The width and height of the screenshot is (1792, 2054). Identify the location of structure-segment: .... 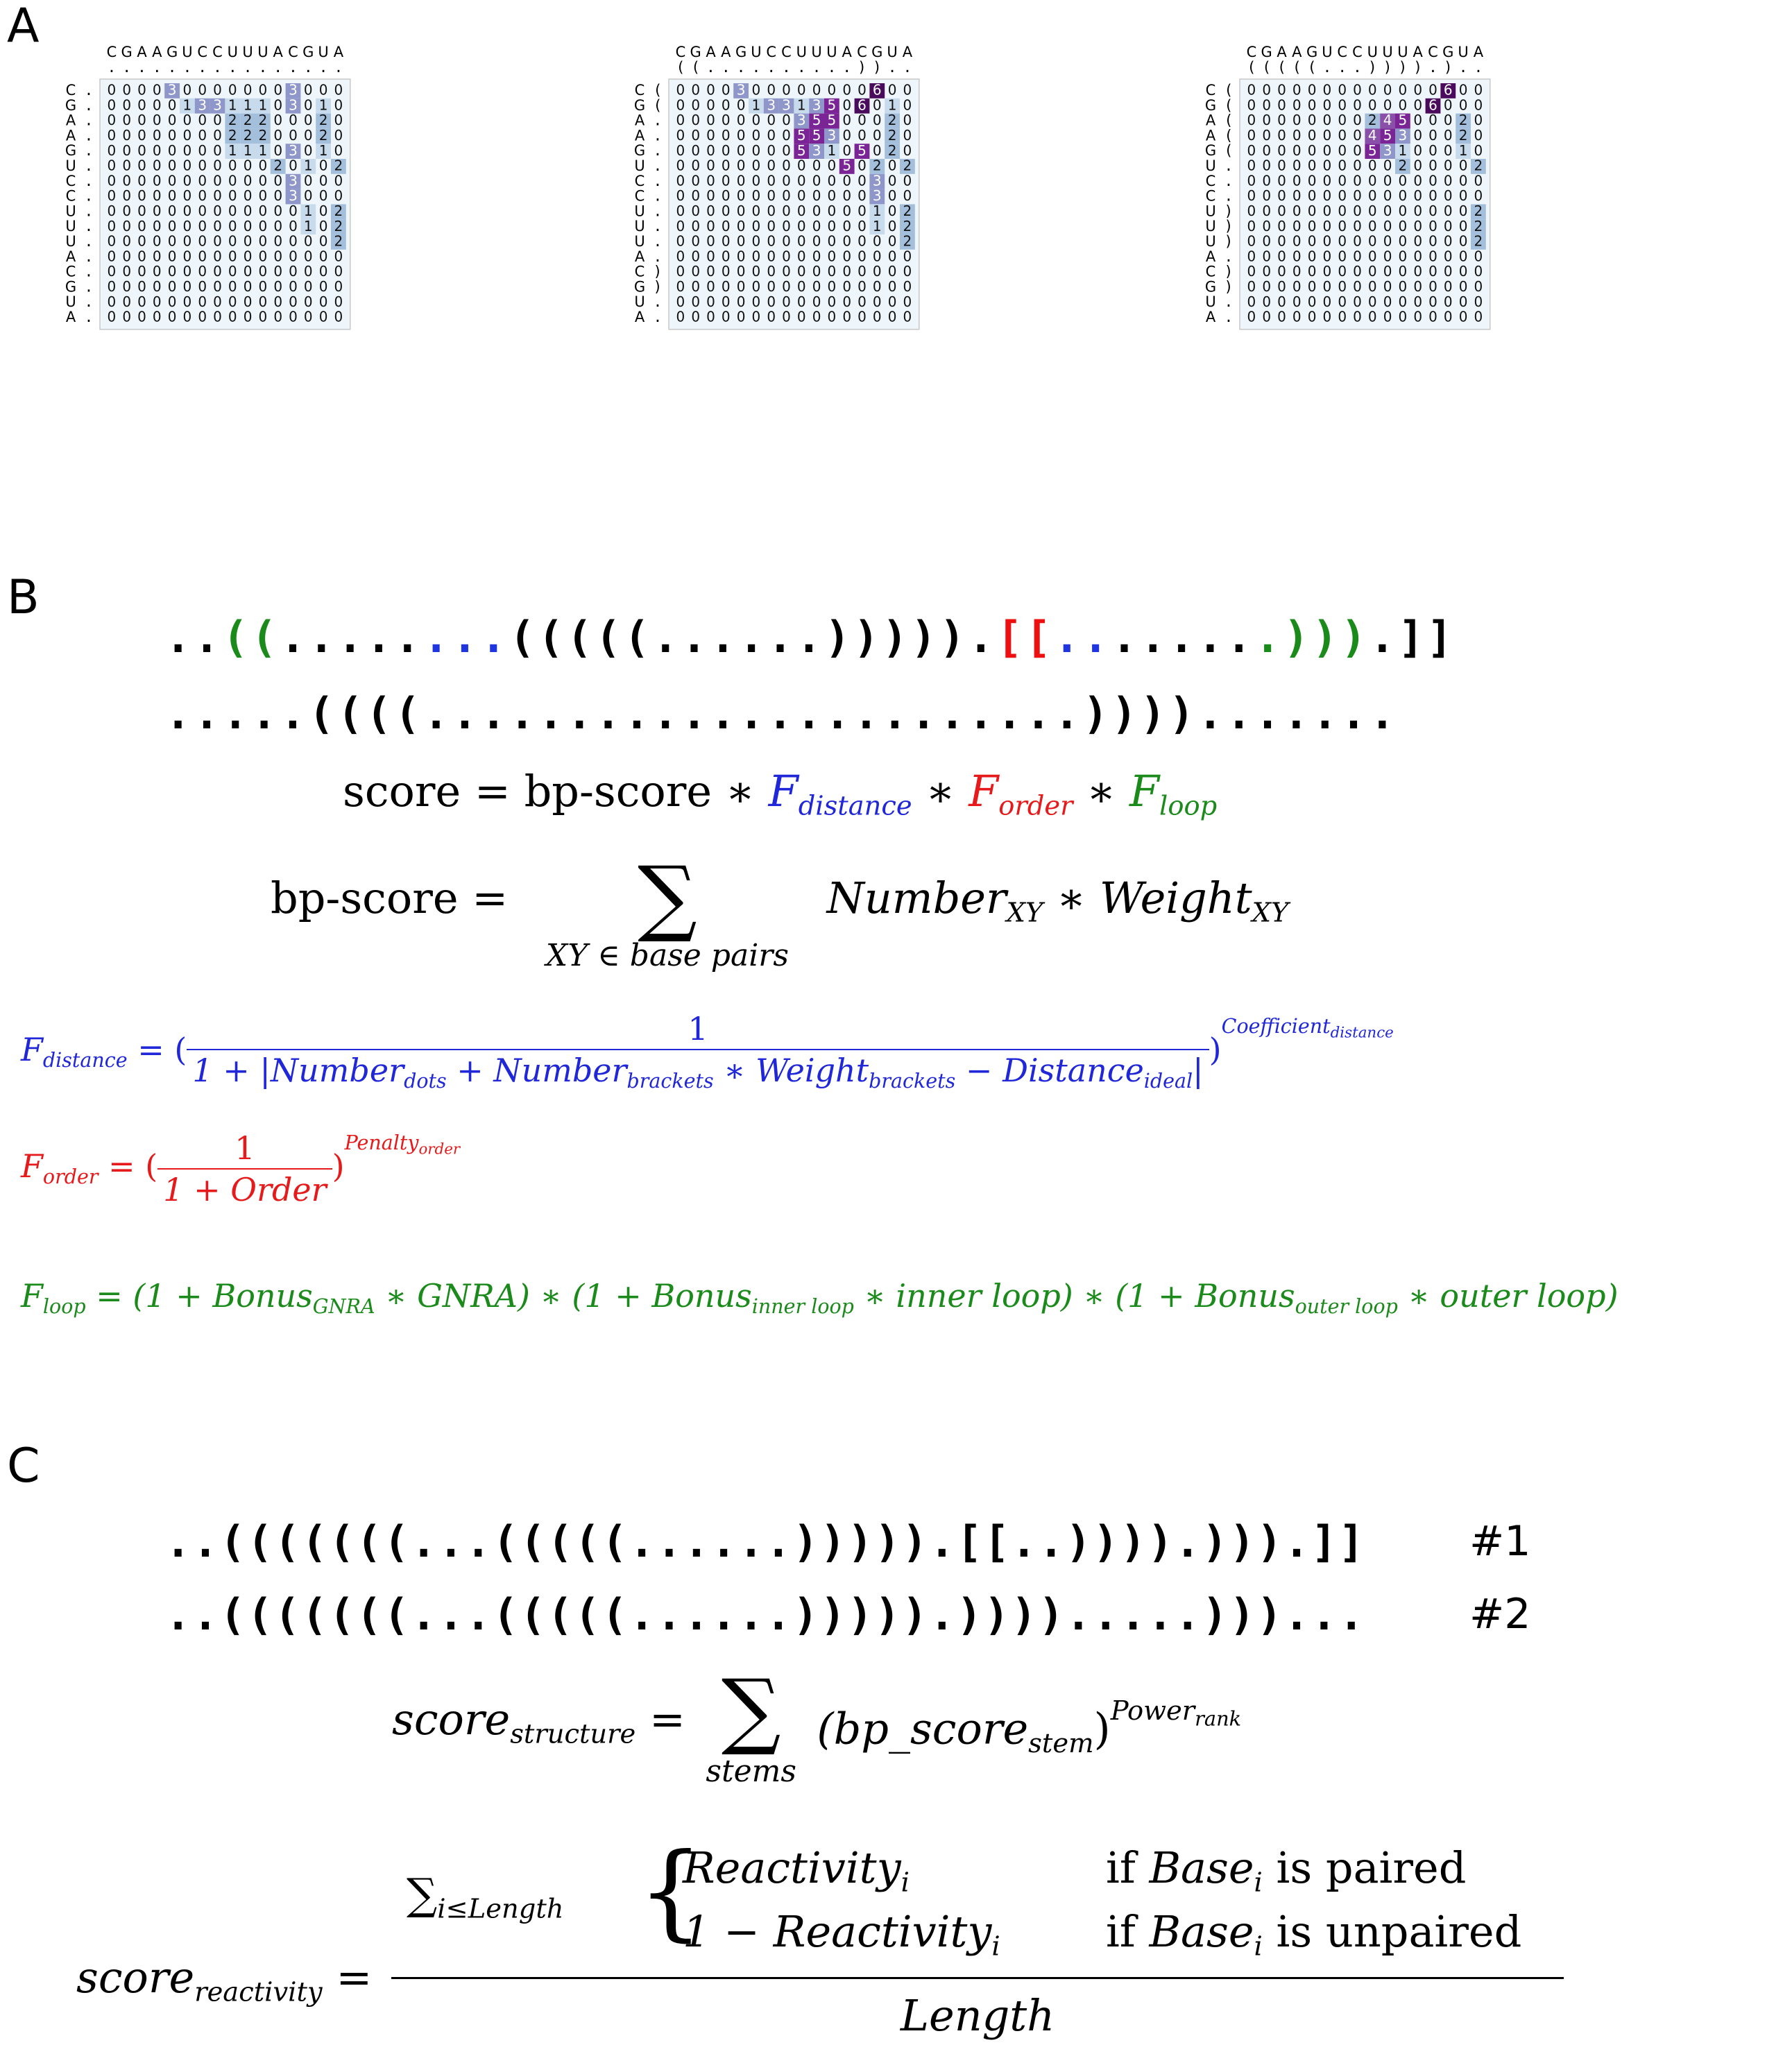
(466, 637).